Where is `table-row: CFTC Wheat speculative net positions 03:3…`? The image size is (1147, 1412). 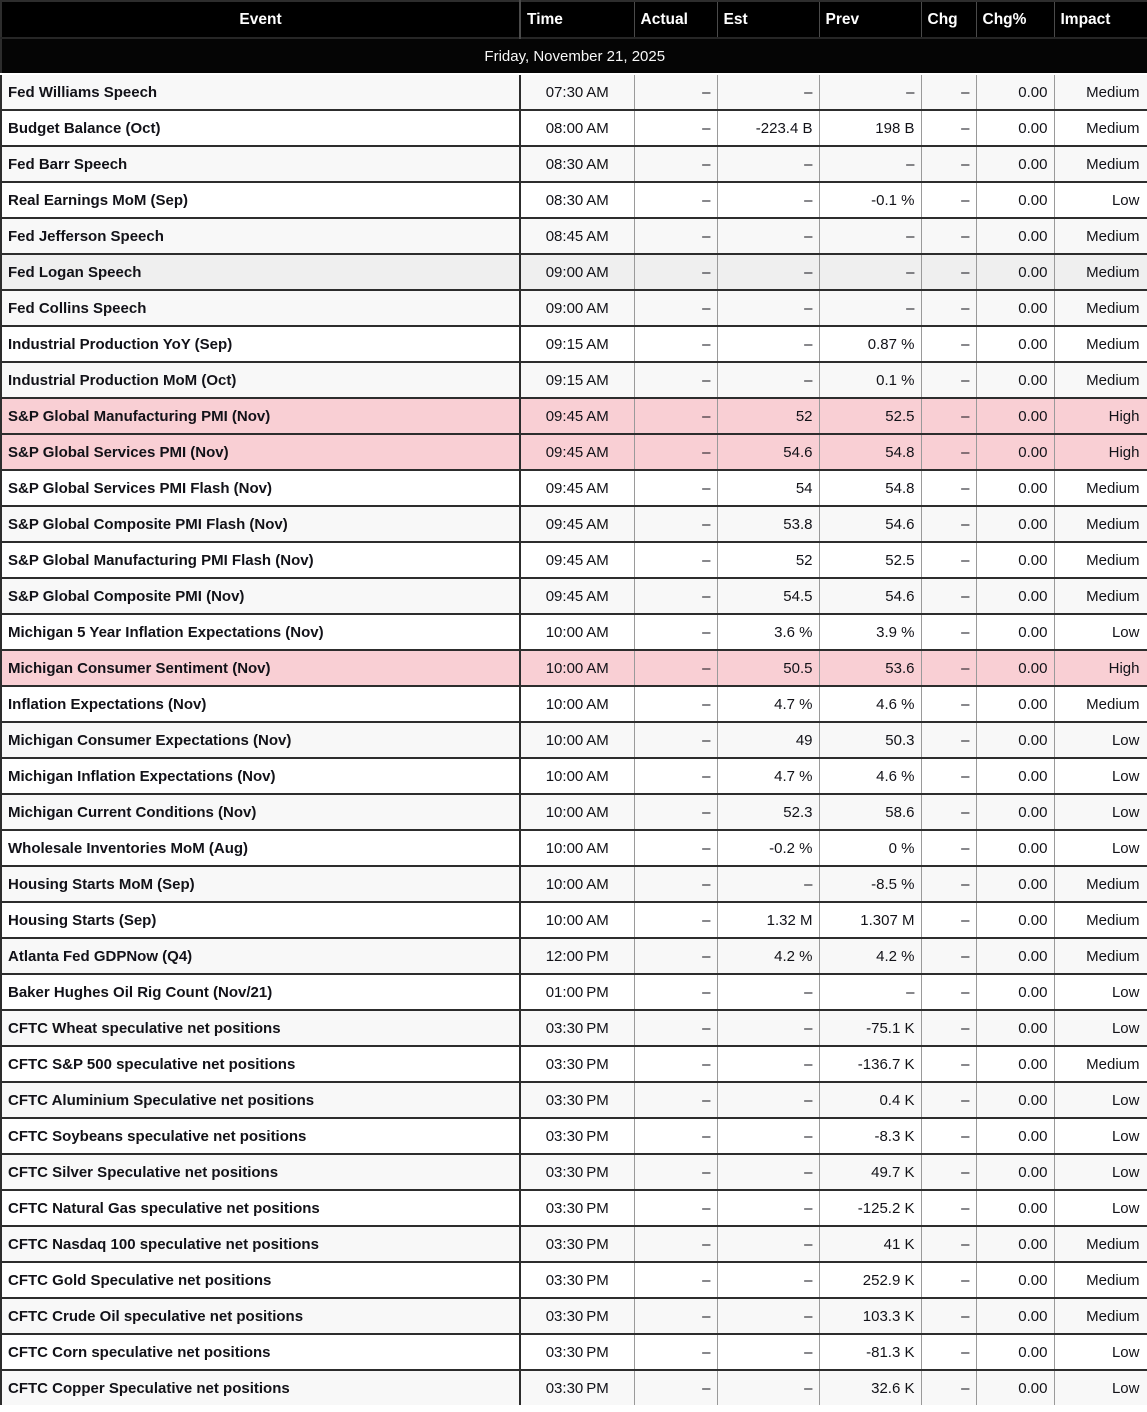 table-row: CFTC Wheat speculative net positions 03:3… is located at coordinates (574, 1027).